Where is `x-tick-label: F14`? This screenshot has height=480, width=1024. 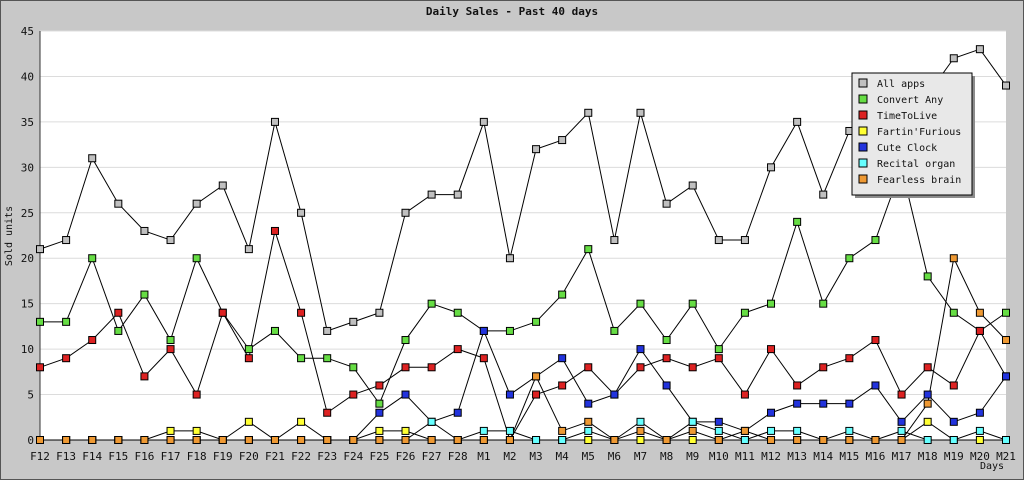 x-tick-label: F14 is located at coordinates (92, 456).